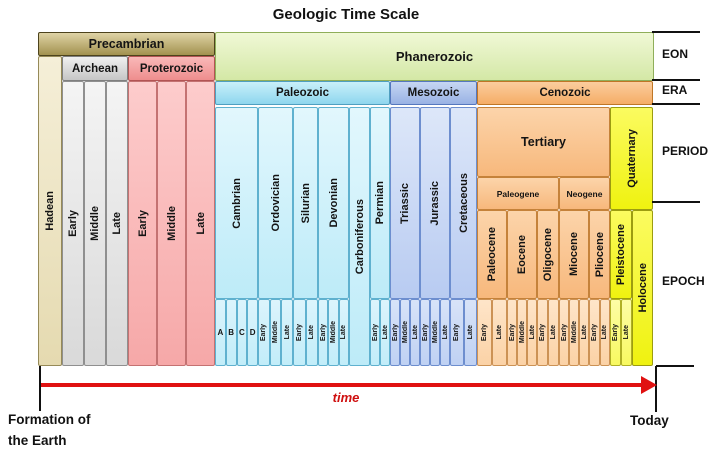  I want to click on subepoch-eocene-late-label: Late, so click(532, 332).